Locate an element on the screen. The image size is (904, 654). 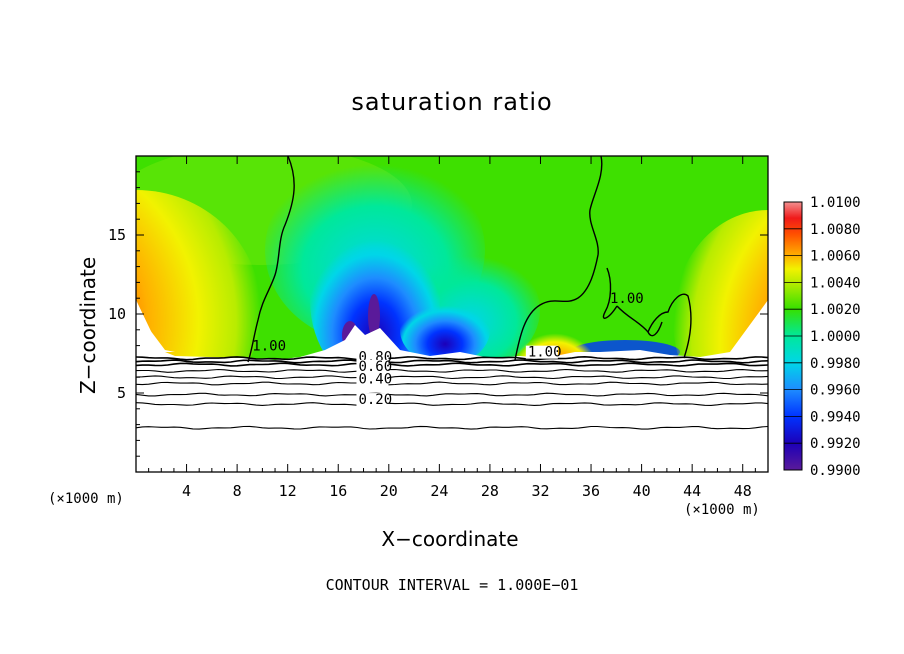
x-tick-label: 8 is located at coordinates (237, 491).